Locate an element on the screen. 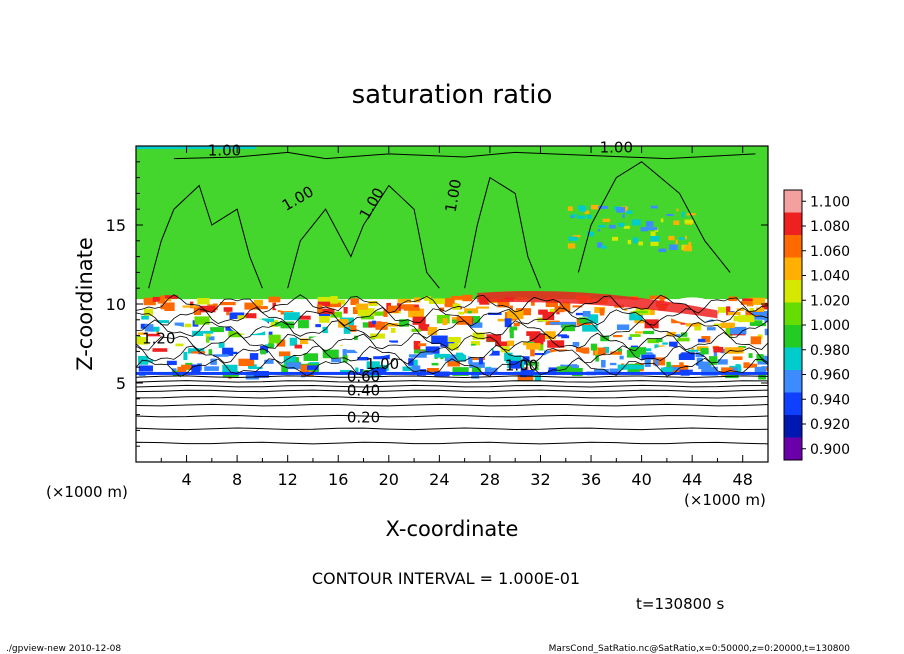  x-tick-label: 8 is located at coordinates (237, 479).